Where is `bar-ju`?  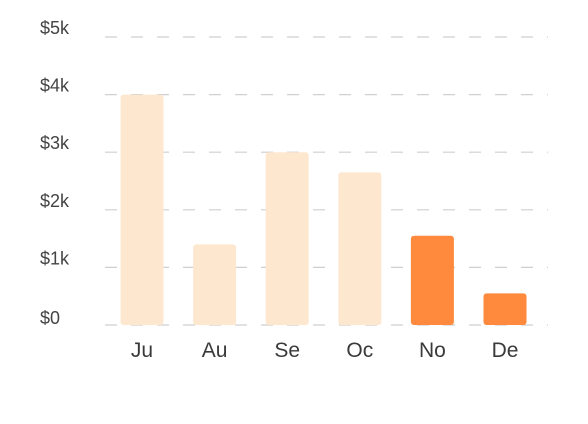
bar-ju is located at coordinates (142, 209).